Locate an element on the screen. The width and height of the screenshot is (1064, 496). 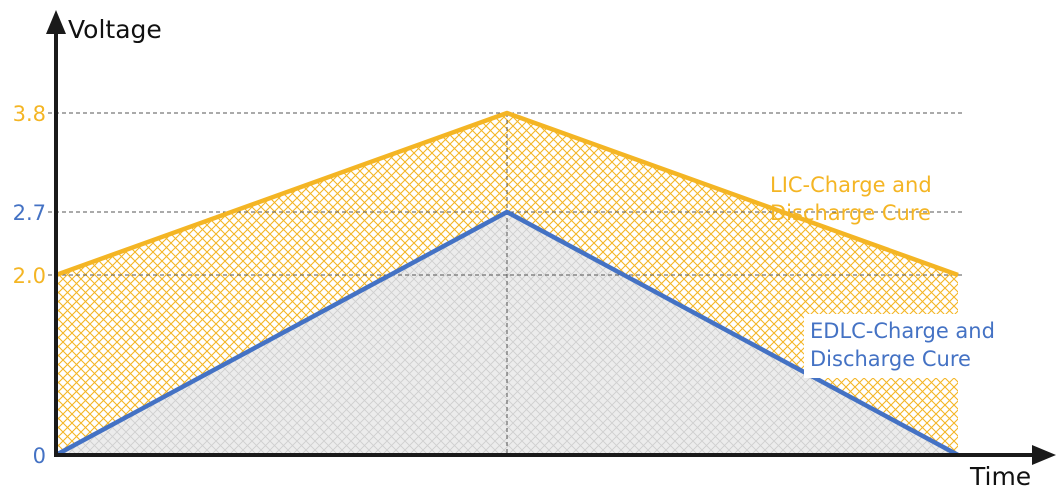
y-tick-label-3: 3.8 is located at coordinates (29, 114).